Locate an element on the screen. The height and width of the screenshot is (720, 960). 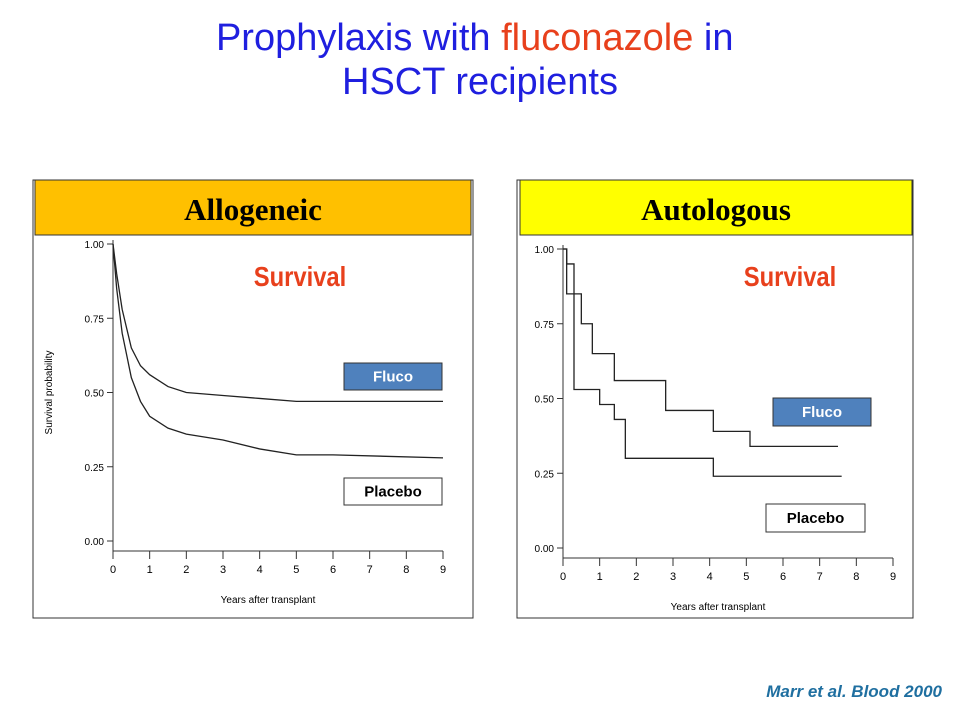
panel-header-text: Allogeneic is located at coordinates (253, 209).